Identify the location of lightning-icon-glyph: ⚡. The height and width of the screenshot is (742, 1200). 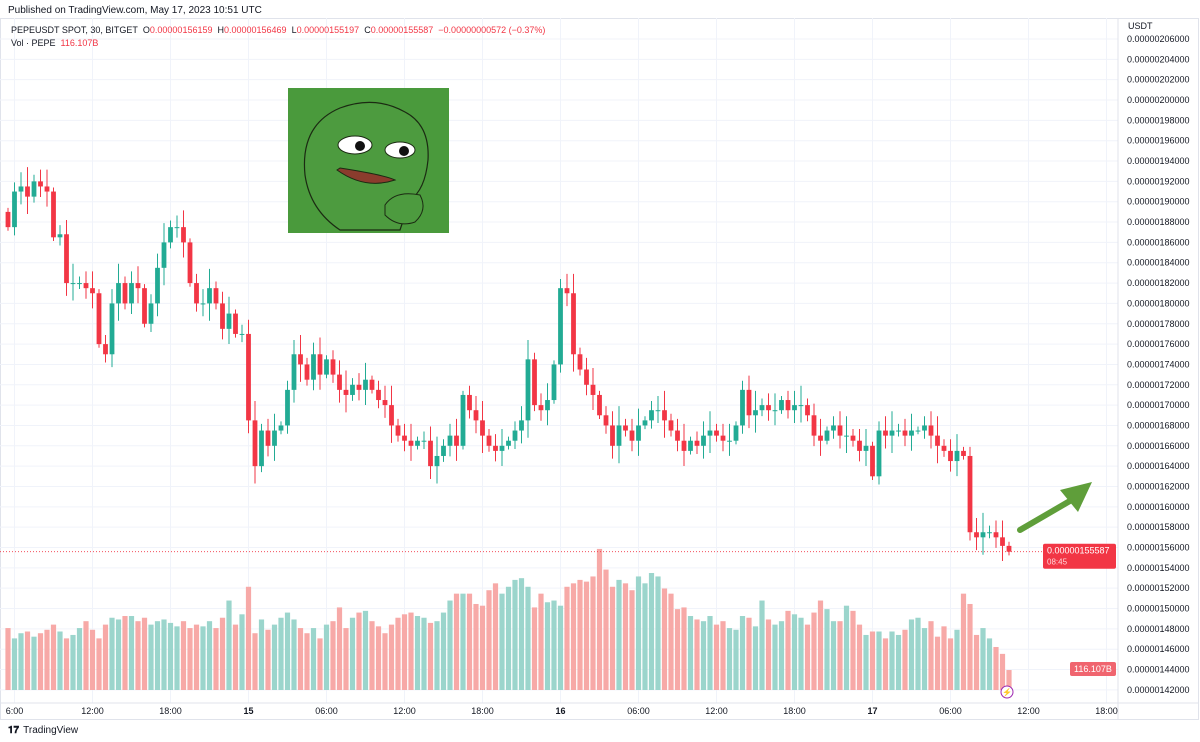
(1007, 692).